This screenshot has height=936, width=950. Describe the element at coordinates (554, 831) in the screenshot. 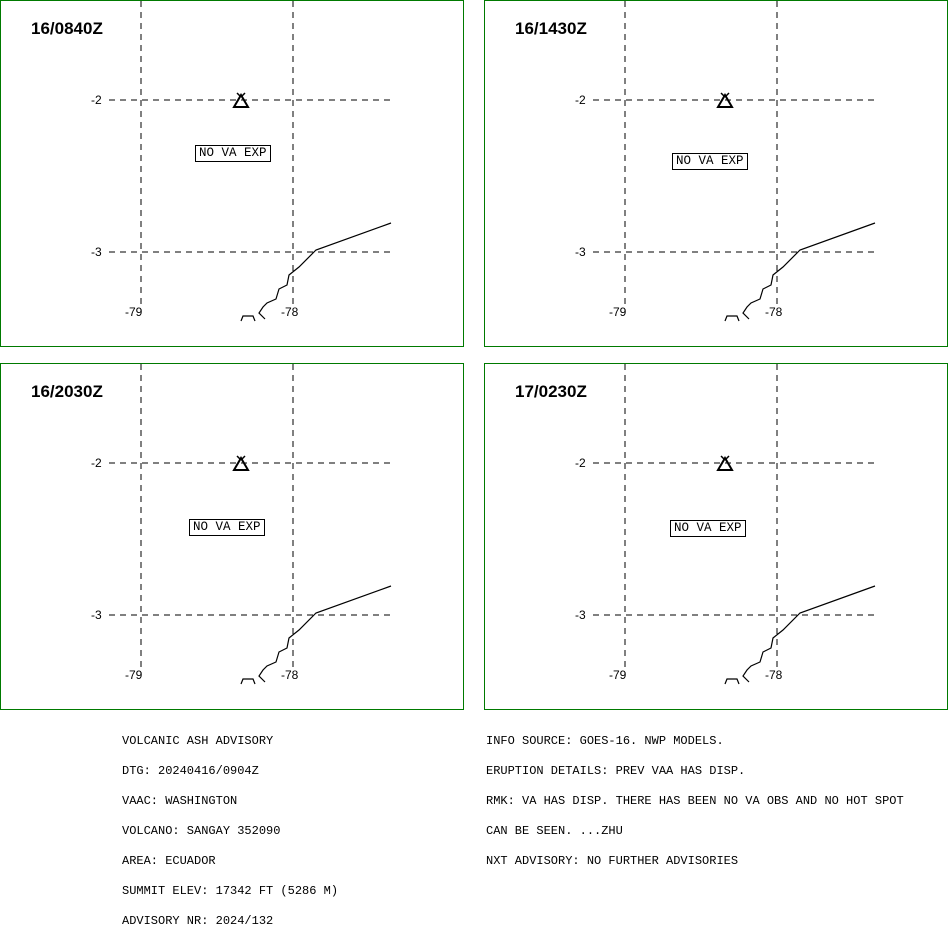

I see `advisory-remarks-cont: CAN BE SEEN. ...ZHU` at that location.